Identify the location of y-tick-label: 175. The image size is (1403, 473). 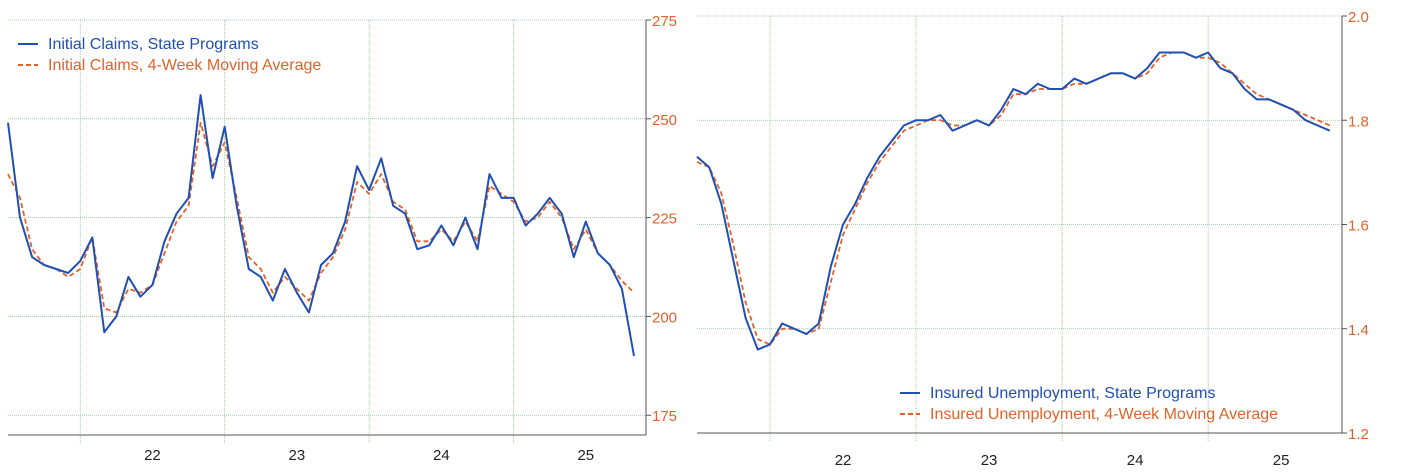
(664, 416).